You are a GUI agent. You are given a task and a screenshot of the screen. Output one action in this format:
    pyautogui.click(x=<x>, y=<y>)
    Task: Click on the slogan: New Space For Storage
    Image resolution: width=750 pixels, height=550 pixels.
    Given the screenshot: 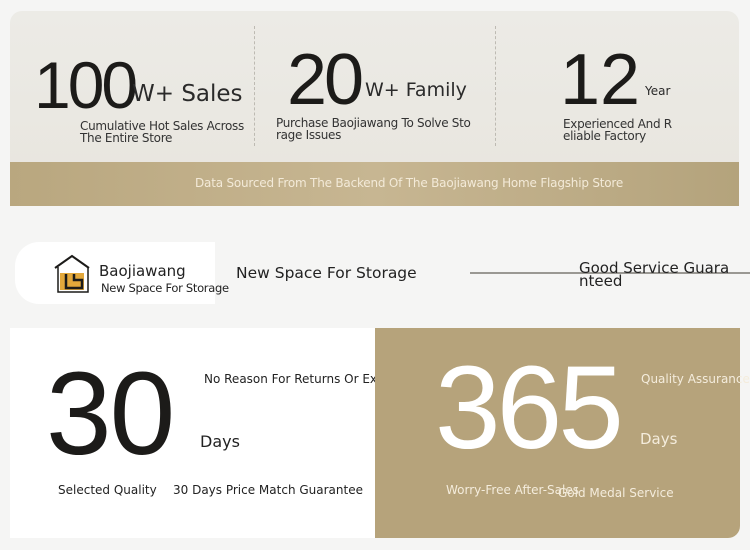 What is the action you would take?
    pyautogui.click(x=326, y=273)
    